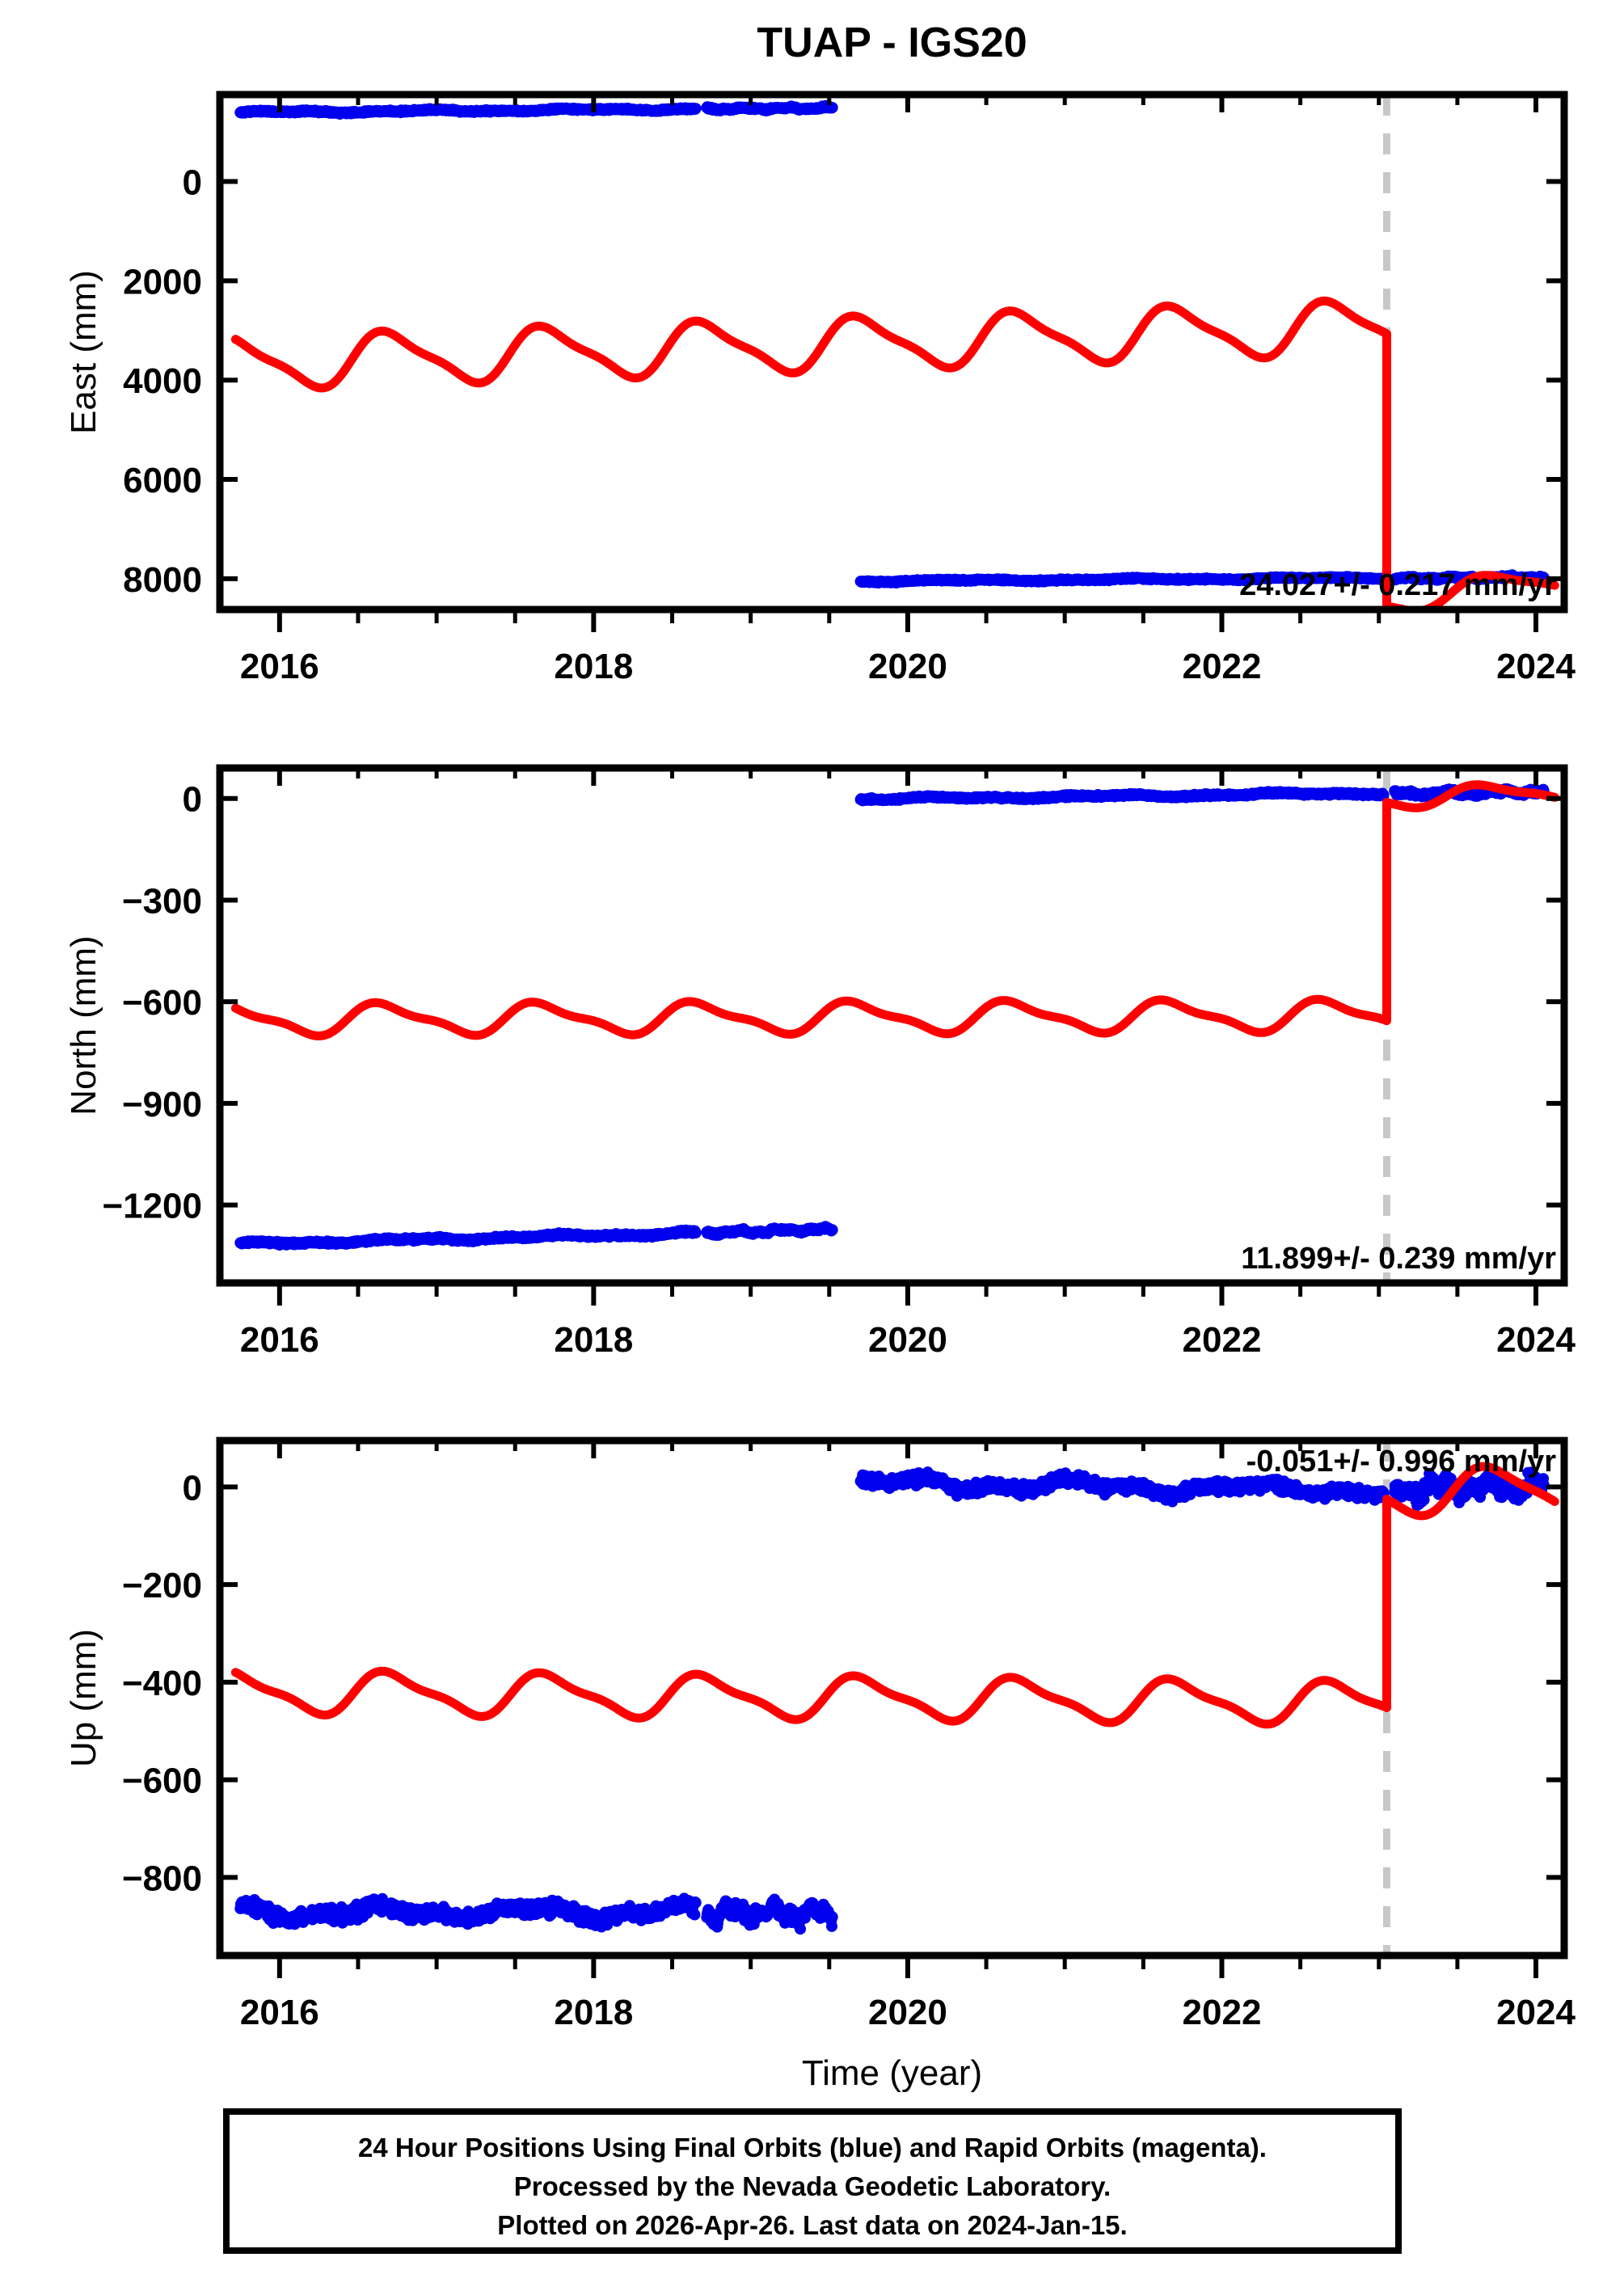 This screenshot has width=1624, height=2291. Describe the element at coordinates (810, 1017) in the screenshot. I see `model-curve-pre-event-north` at that location.